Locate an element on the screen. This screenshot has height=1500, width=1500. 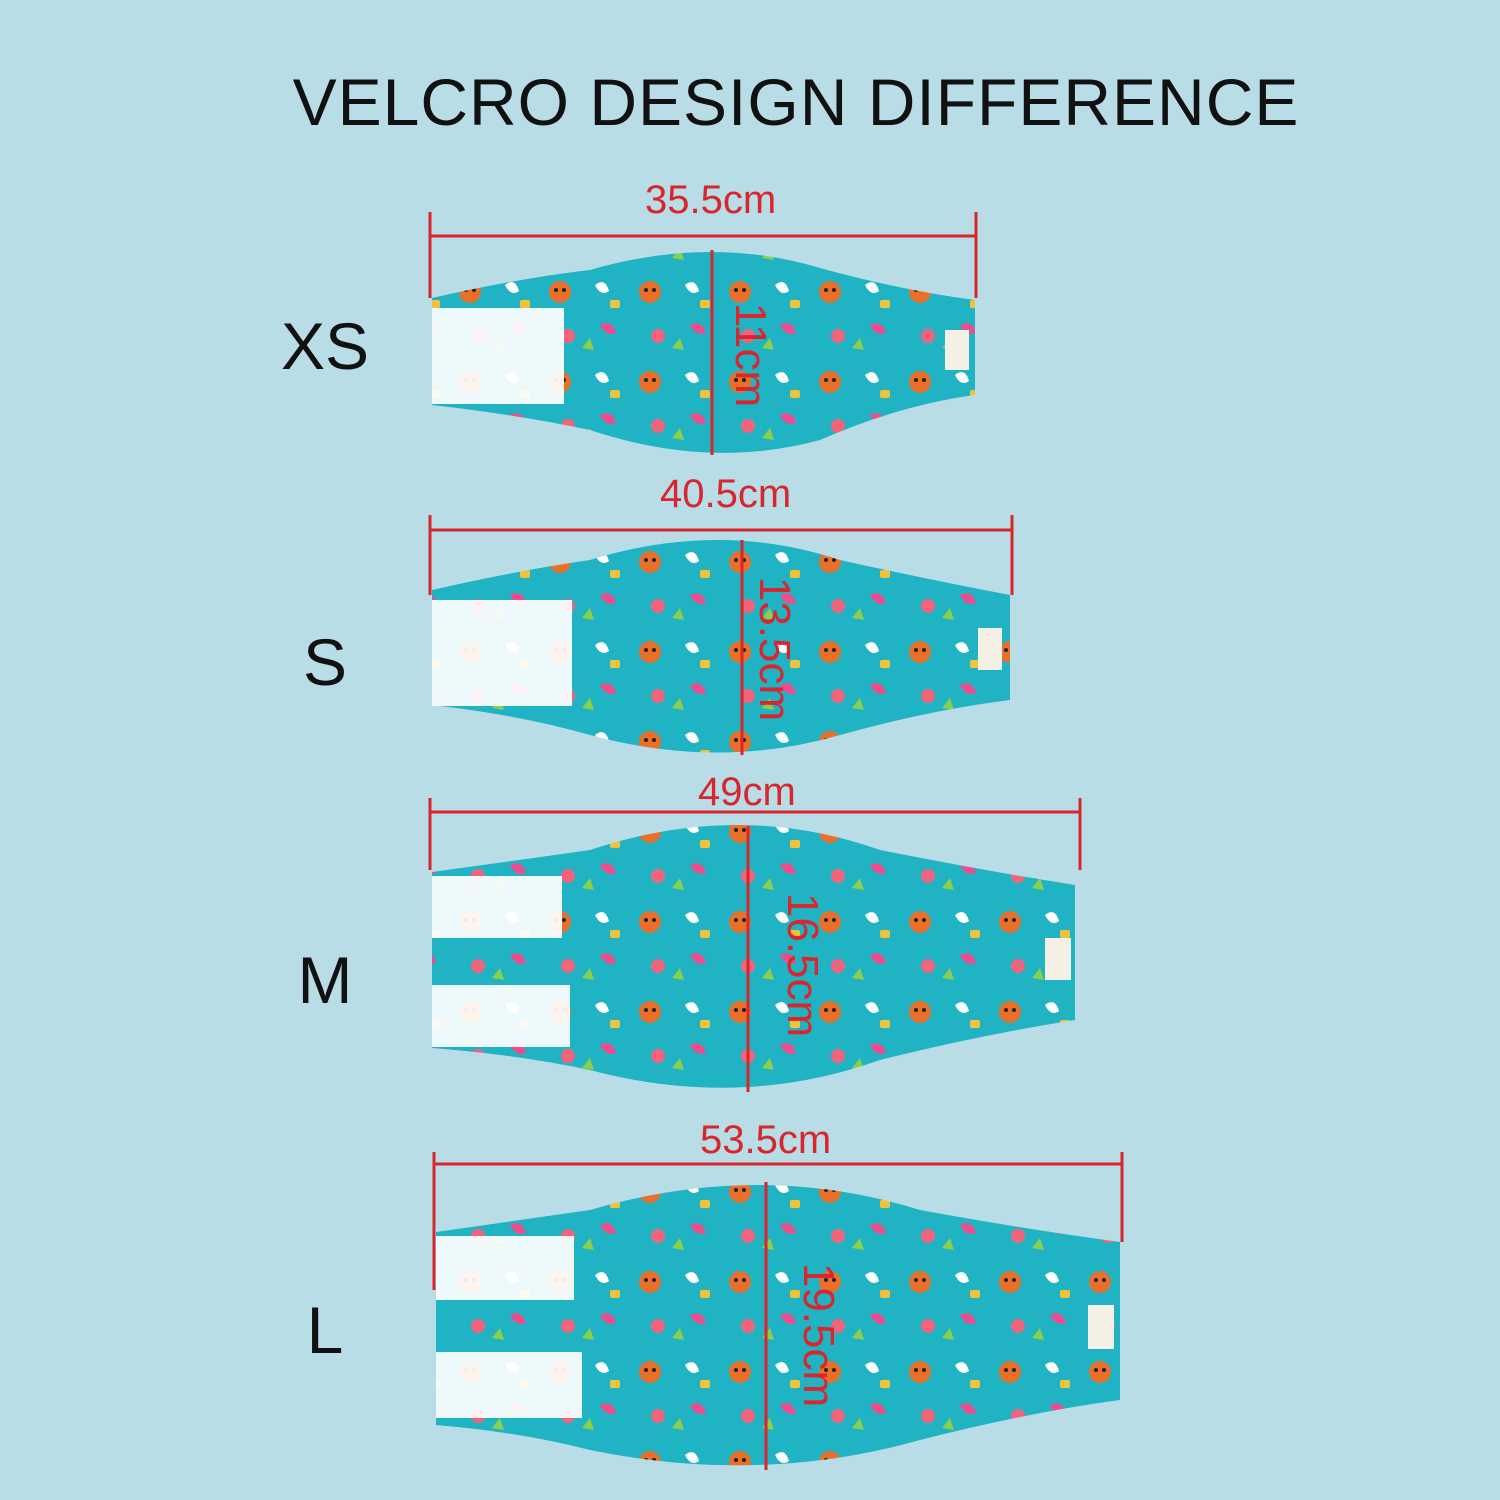
height-xs: 11cm is located at coordinates (751, 355).